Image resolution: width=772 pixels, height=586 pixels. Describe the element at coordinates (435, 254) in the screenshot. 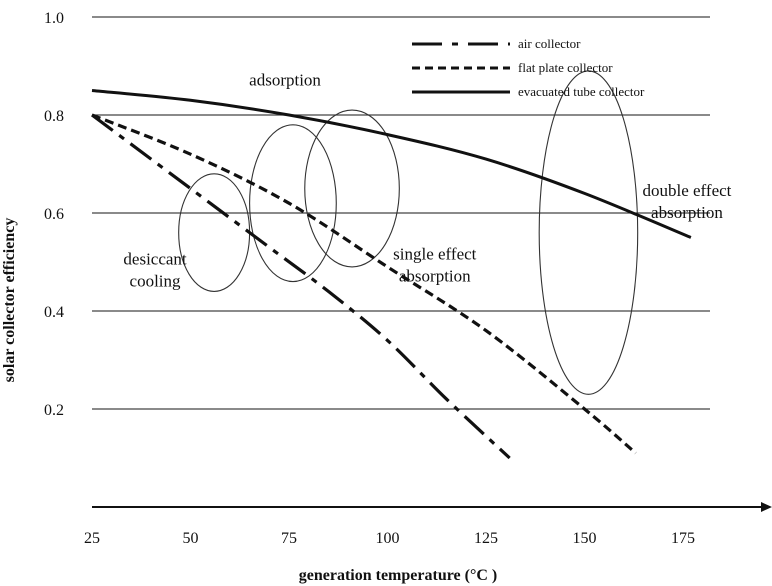

I see `region-label-2-0: single effect` at that location.